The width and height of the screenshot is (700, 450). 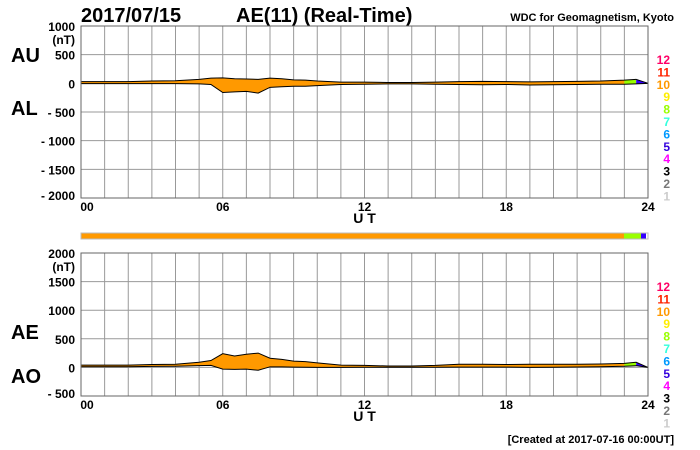 I want to click on station-count-bar, so click(x=364, y=236).